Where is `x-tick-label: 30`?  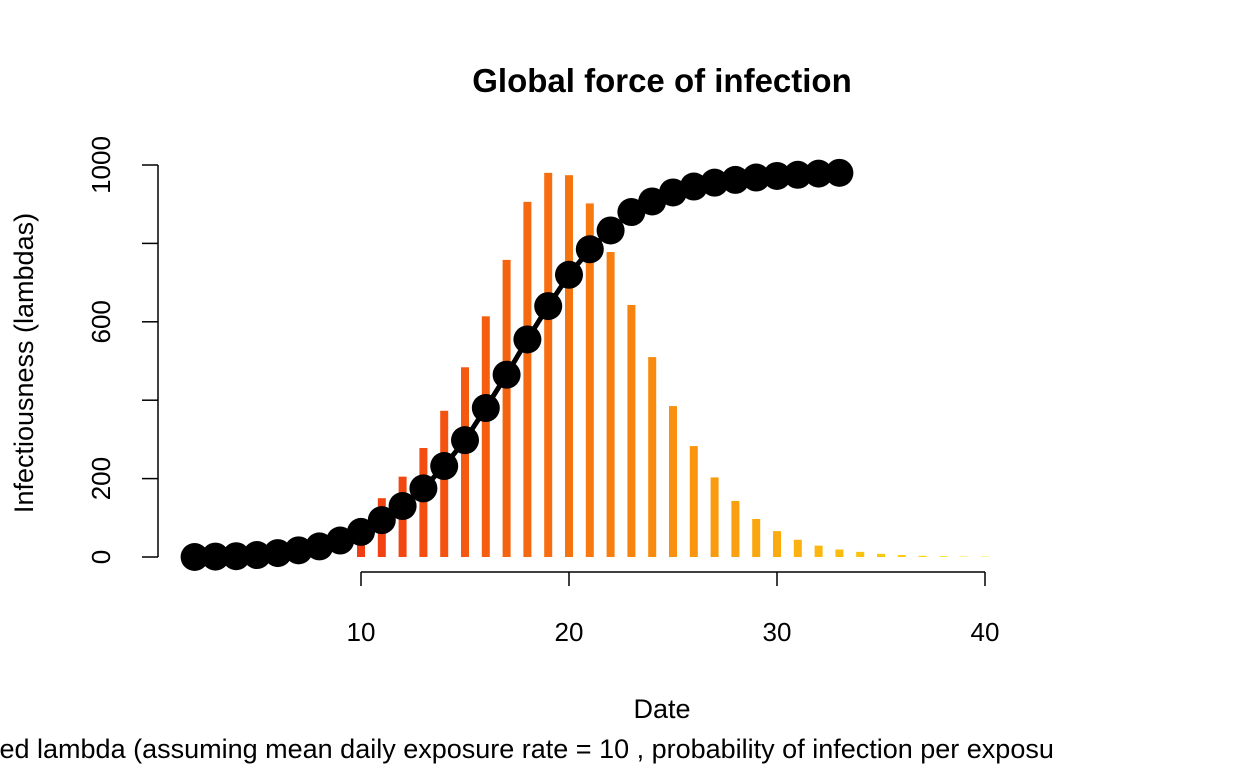 x-tick-label: 30 is located at coordinates (777, 632).